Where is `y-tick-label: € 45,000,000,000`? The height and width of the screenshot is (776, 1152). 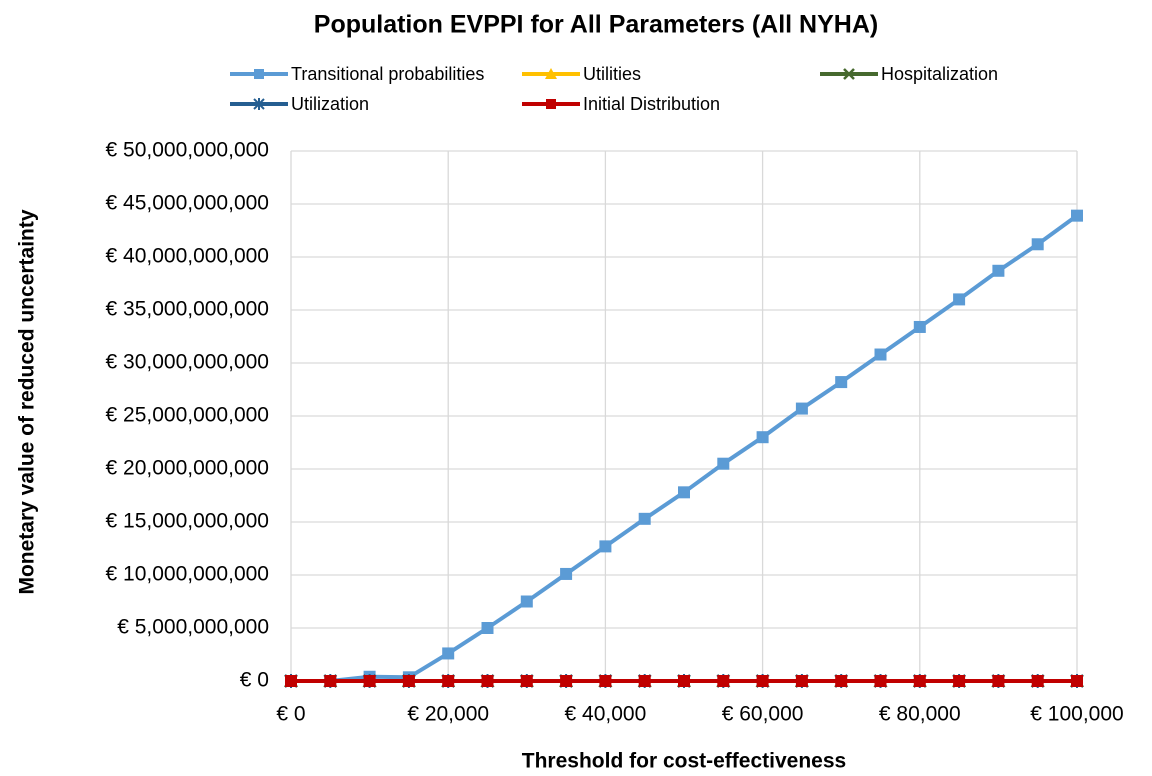 y-tick-label: € 45,000,000,000 is located at coordinates (188, 203).